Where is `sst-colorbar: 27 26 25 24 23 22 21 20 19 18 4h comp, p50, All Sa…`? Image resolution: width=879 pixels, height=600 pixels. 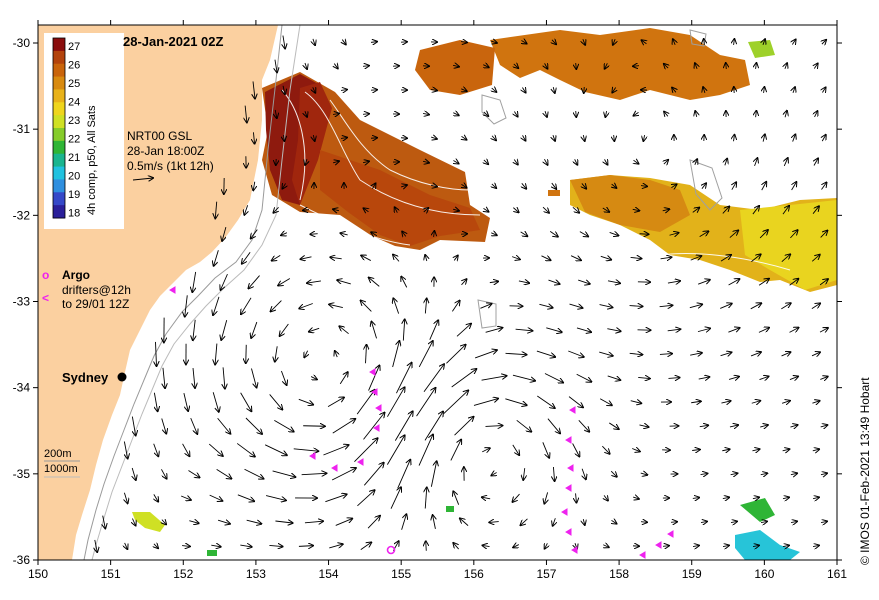
sst-colorbar: 27 26 25 24 23 22 21 20 19 18 4h comp, p50, All Sa… is located at coordinates (84, 131).